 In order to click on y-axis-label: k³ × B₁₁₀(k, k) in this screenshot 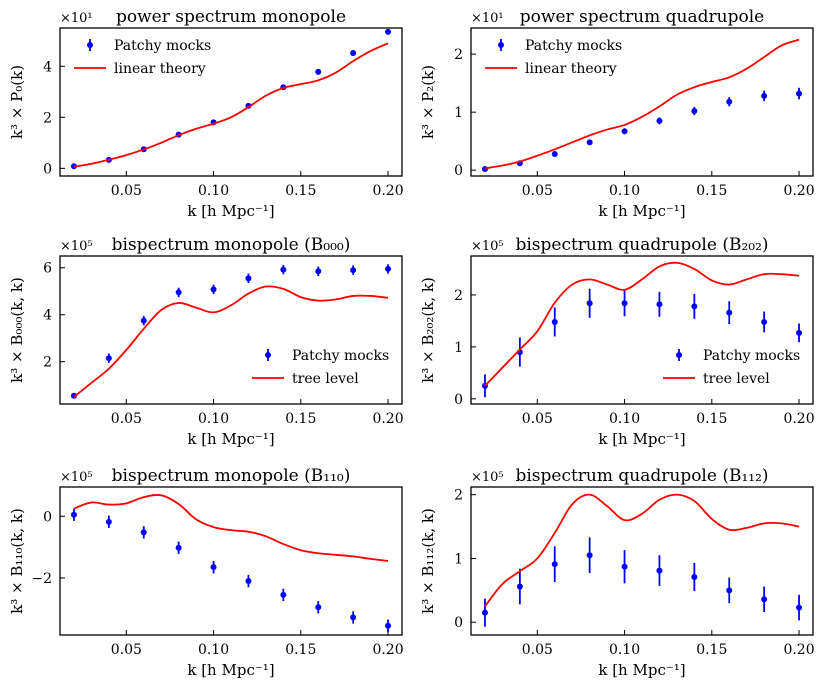, I will do `click(17, 561)`.